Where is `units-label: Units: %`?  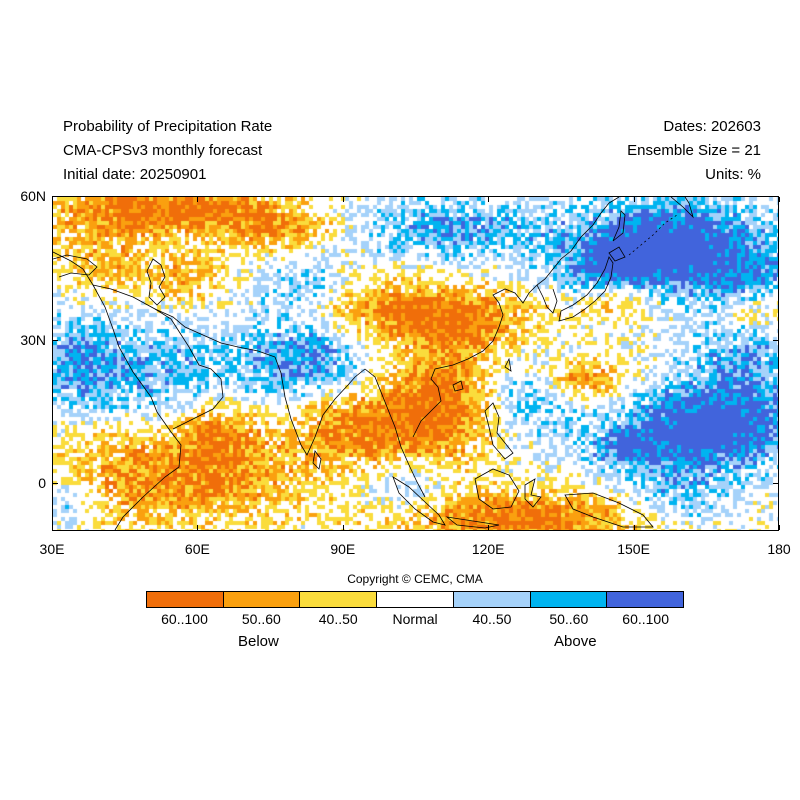 units-label: Units: % is located at coordinates (733, 174).